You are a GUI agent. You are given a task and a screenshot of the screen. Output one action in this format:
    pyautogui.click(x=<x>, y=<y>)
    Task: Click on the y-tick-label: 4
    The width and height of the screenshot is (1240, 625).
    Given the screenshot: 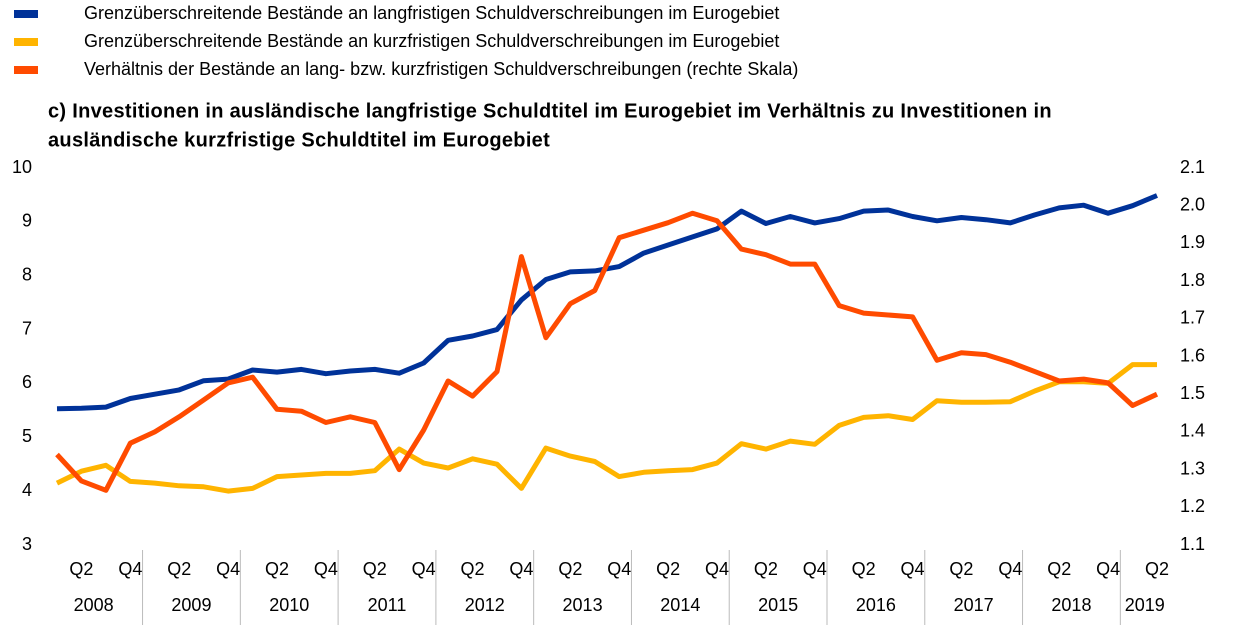 What is the action you would take?
    pyautogui.click(x=27, y=490)
    